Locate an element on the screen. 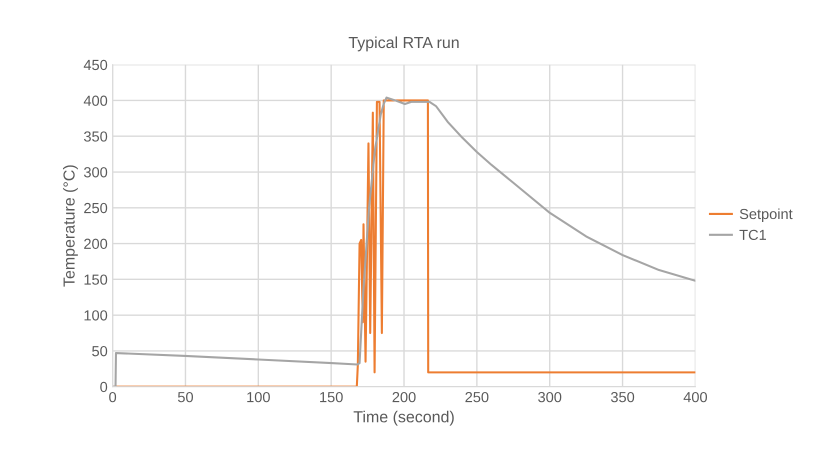 This screenshot has width=822, height=462. y-tick-label: 150 is located at coordinates (96, 279).